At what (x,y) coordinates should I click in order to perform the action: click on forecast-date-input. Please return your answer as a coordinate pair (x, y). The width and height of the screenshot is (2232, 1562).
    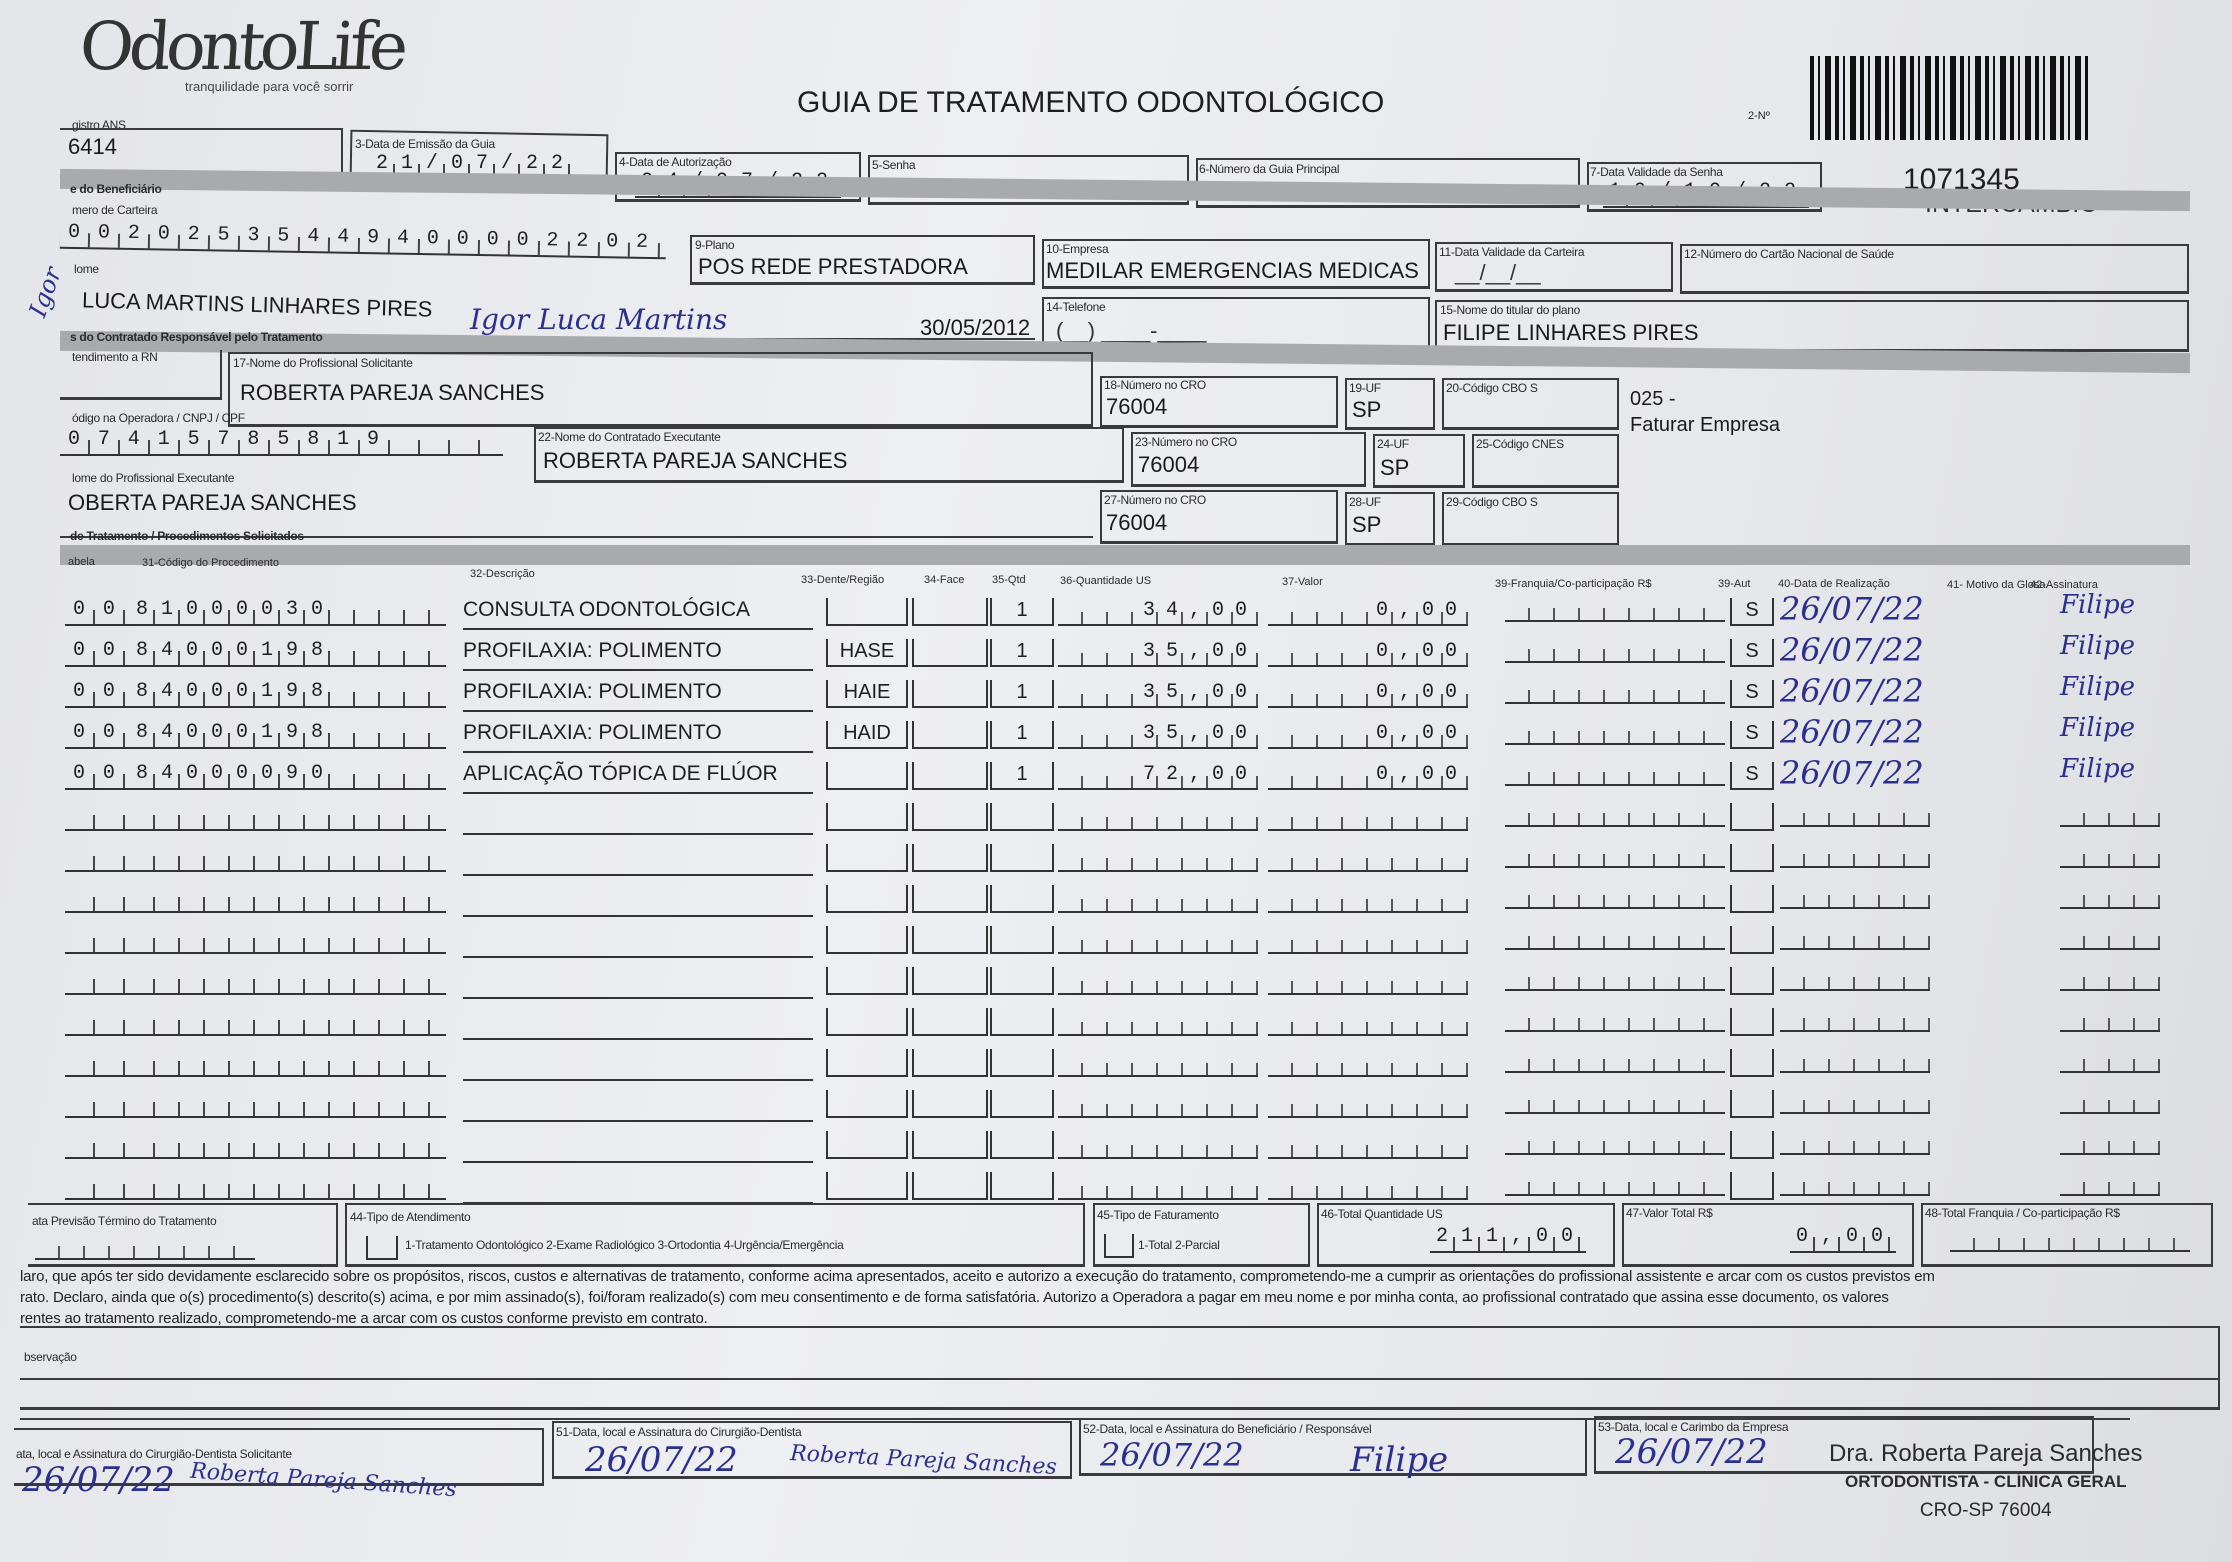
    Looking at the image, I should click on (145, 1248).